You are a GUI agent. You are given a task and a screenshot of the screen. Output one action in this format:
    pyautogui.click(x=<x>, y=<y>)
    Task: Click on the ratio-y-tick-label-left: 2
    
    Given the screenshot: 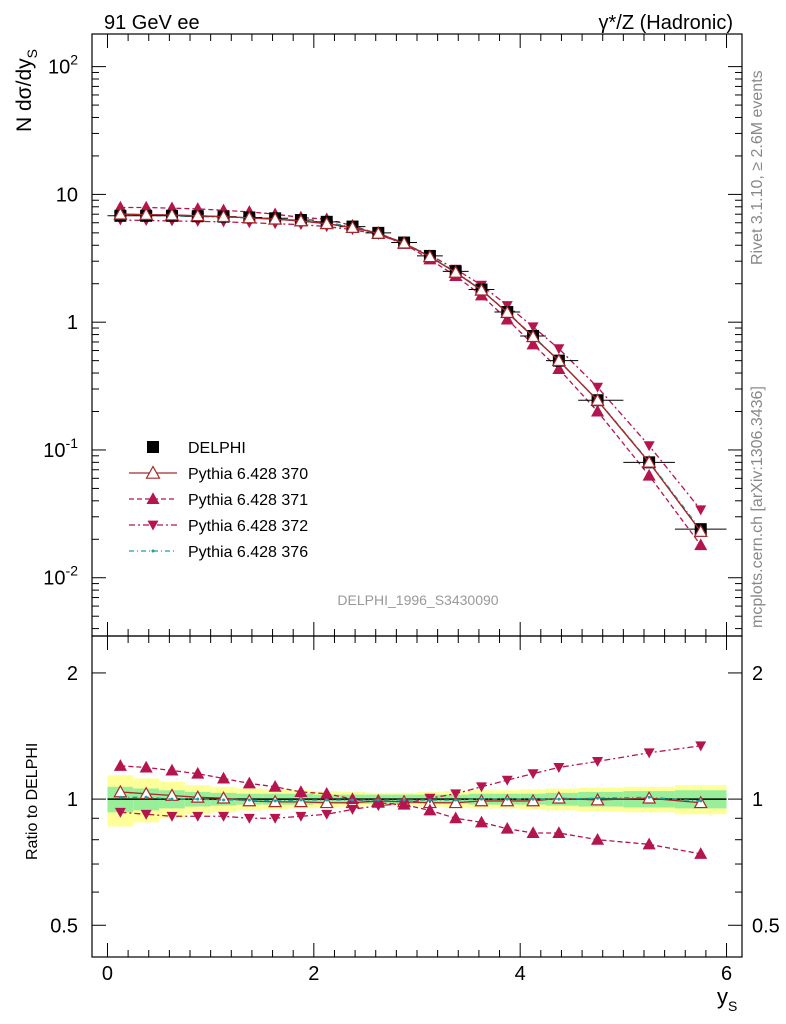 What is the action you would take?
    pyautogui.click(x=72, y=674)
    